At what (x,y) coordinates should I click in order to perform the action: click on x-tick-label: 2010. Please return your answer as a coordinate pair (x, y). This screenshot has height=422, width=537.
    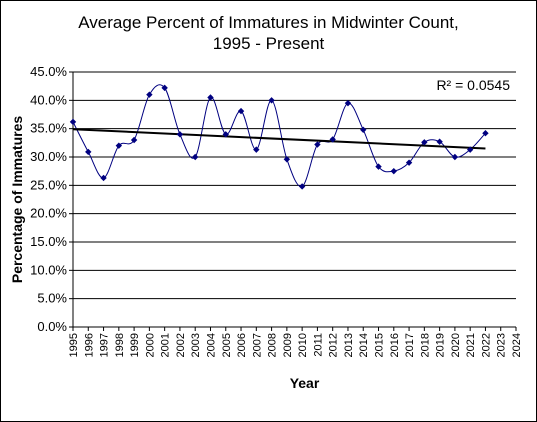
    Looking at the image, I should click on (303, 345).